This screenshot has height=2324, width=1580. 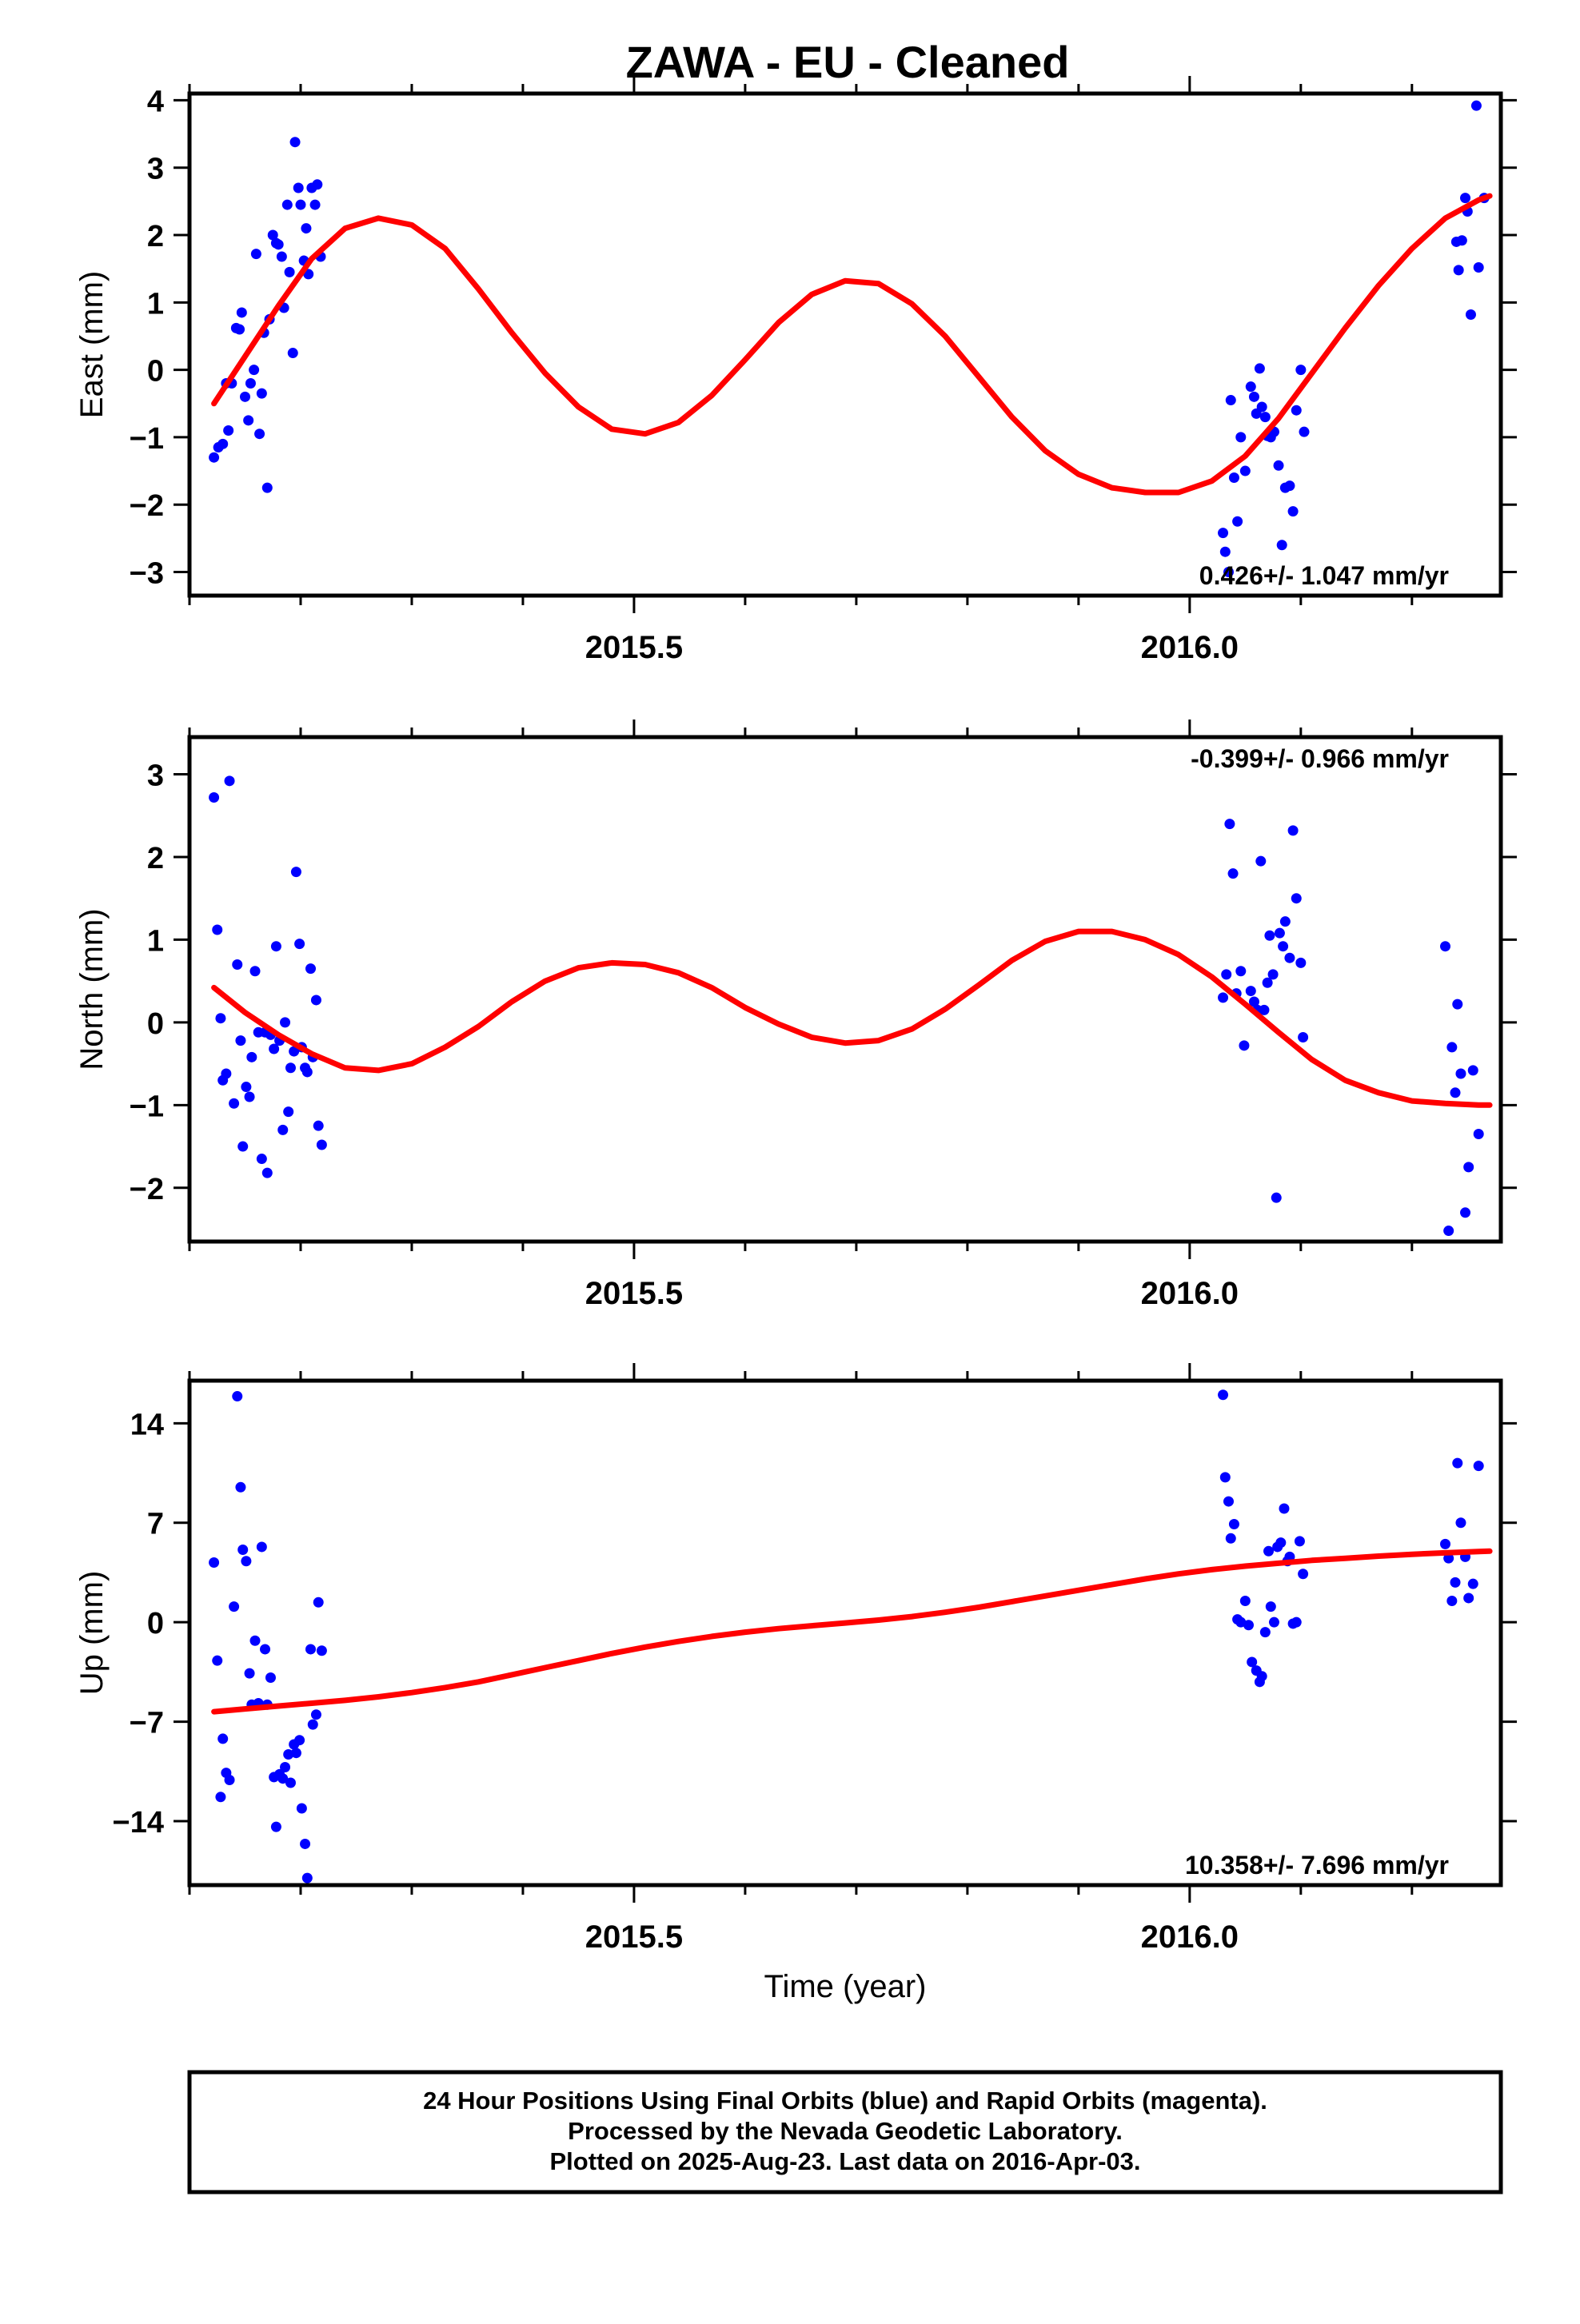 I want to click on y-axis-label: East (mm), so click(x=92, y=345).